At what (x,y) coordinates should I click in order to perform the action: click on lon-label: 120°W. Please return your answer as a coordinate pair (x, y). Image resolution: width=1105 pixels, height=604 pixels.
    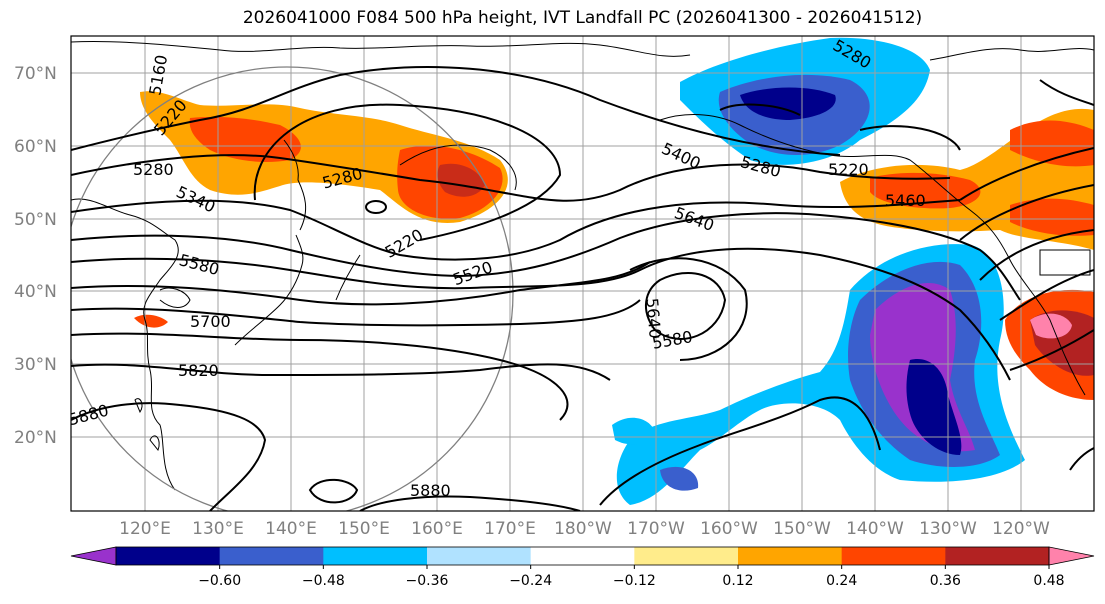
    Looking at the image, I should click on (1021, 529).